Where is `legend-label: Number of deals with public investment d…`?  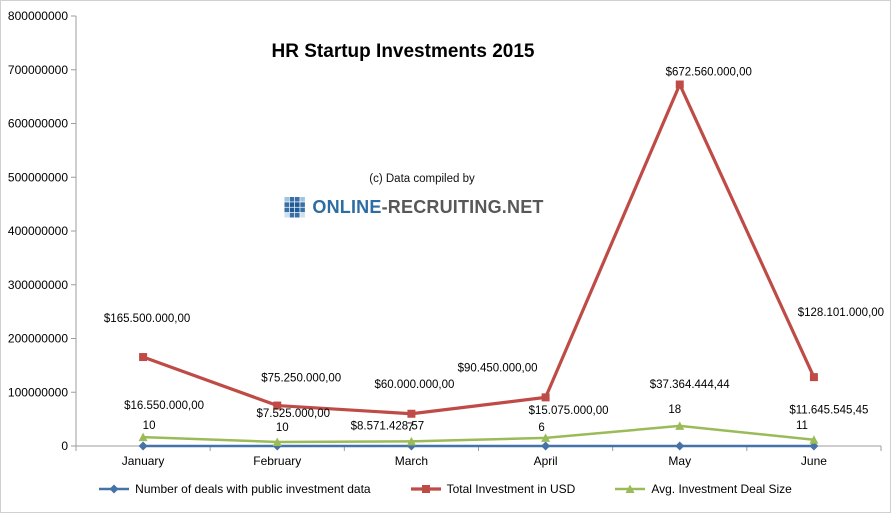
legend-label: Number of deals with public investment d… is located at coordinates (253, 489).